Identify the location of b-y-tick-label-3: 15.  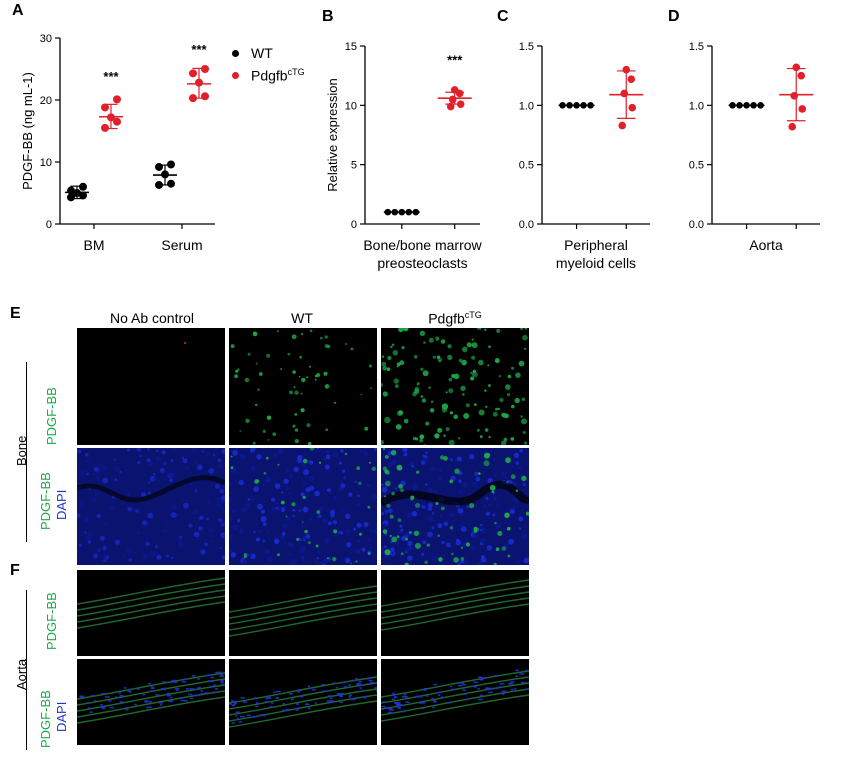
(351, 47).